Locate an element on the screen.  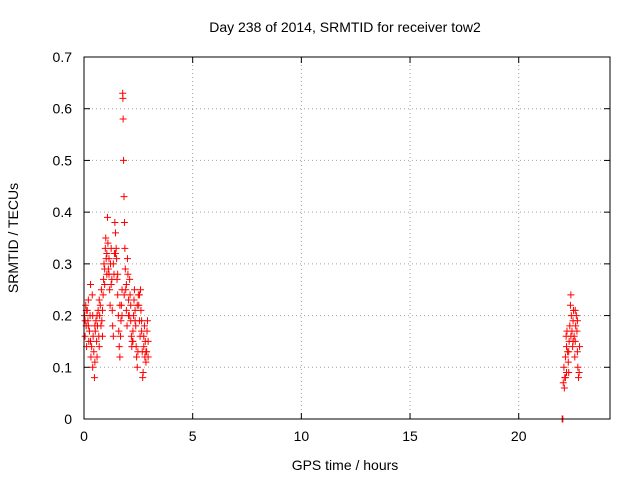
y-tick-label: 0.5 is located at coordinates (63, 160).